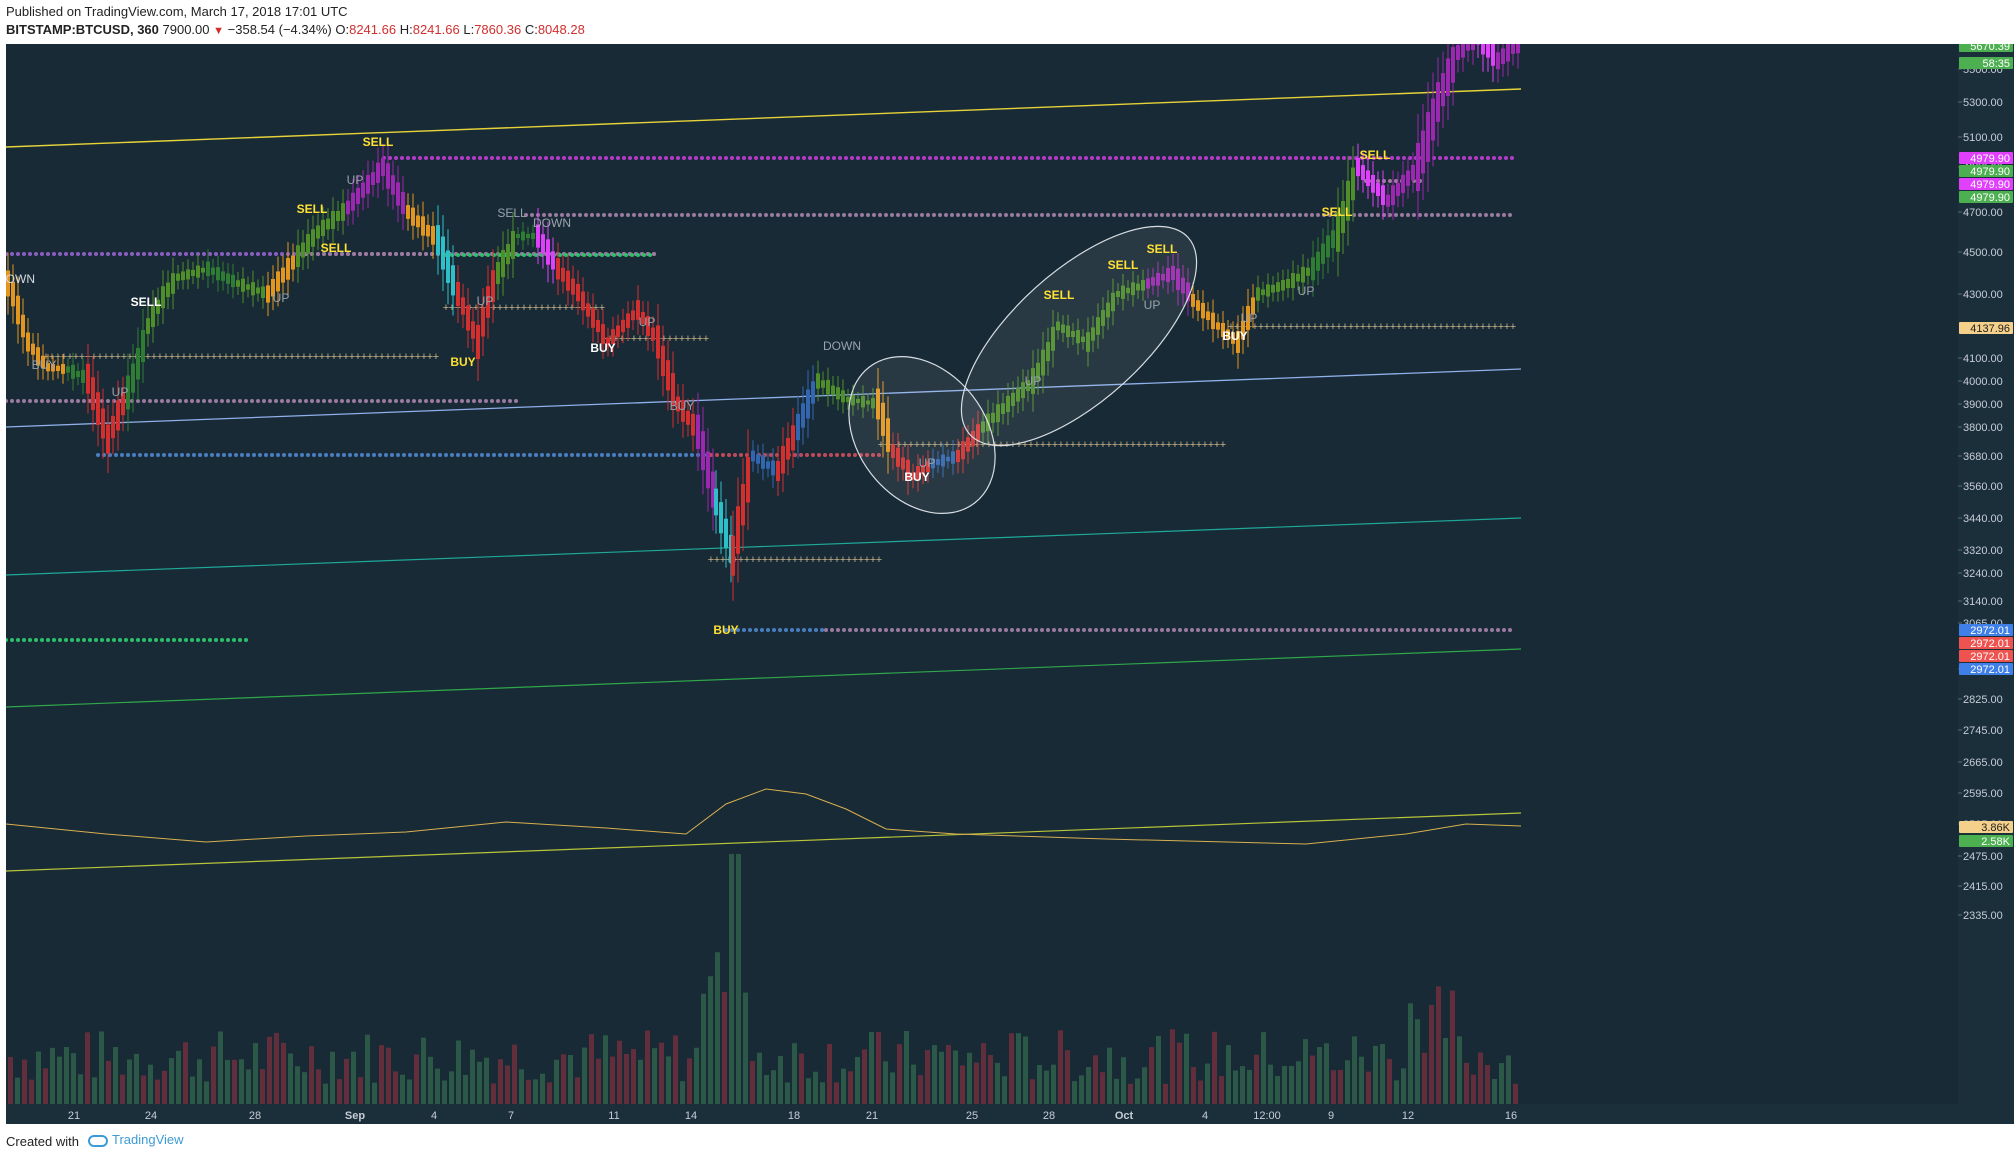 The image size is (2014, 1160). I want to click on time-tick-label: 24, so click(151, 1116).